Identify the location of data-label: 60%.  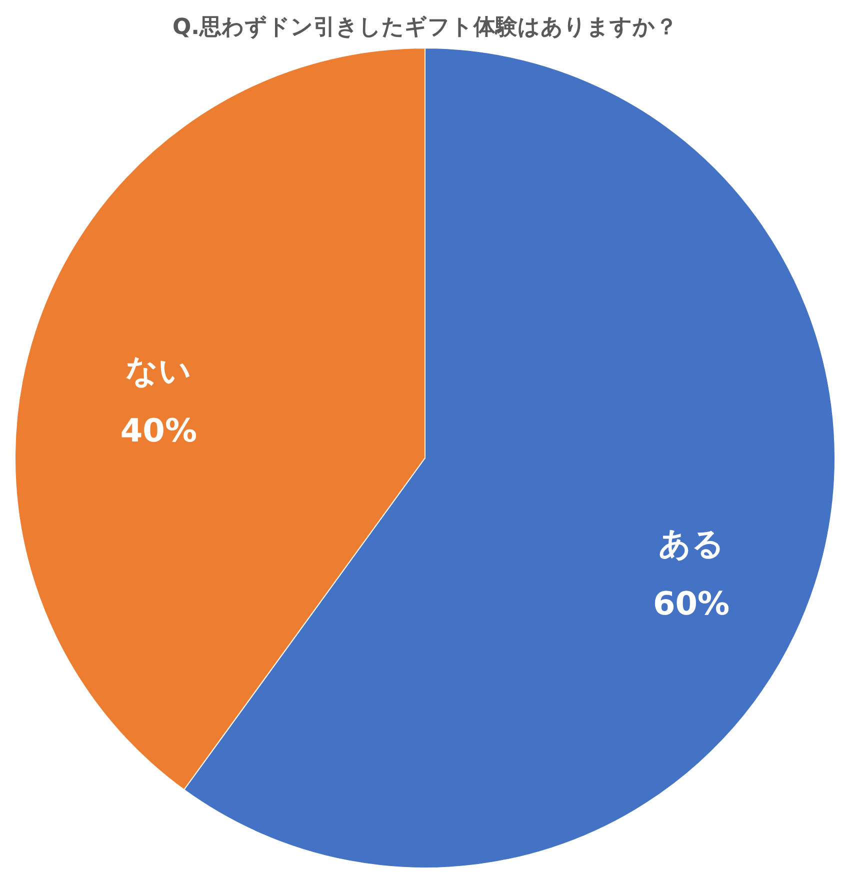
(691, 603).